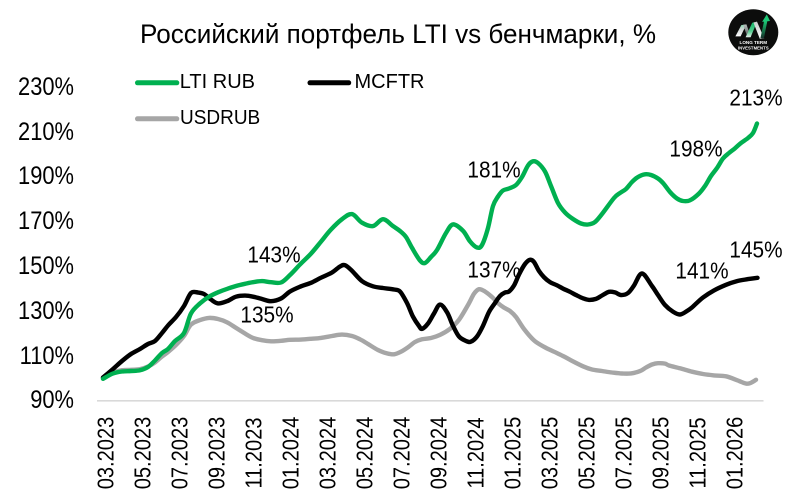 The image size is (800, 494). I want to click on svg-text: LONG TERM, so click(754, 42).